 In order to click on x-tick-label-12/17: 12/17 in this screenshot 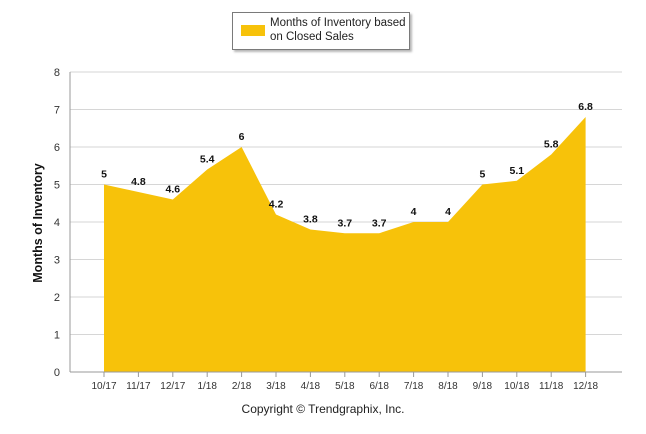, I will do `click(172, 386)`.